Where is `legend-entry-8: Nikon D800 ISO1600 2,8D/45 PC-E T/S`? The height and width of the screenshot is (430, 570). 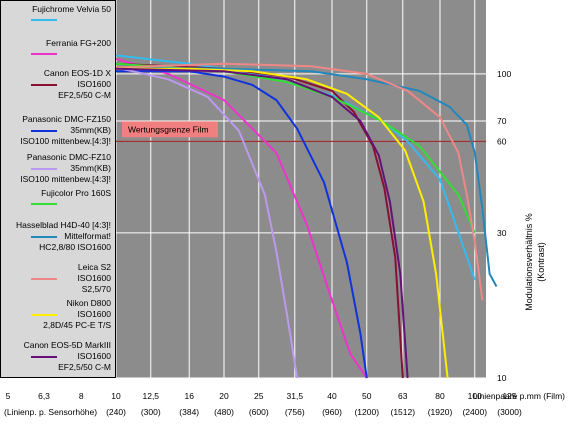 legend-entry-8: Nikon D800 ISO1600 2,8D/45 PC-E T/S is located at coordinates (58, 314).